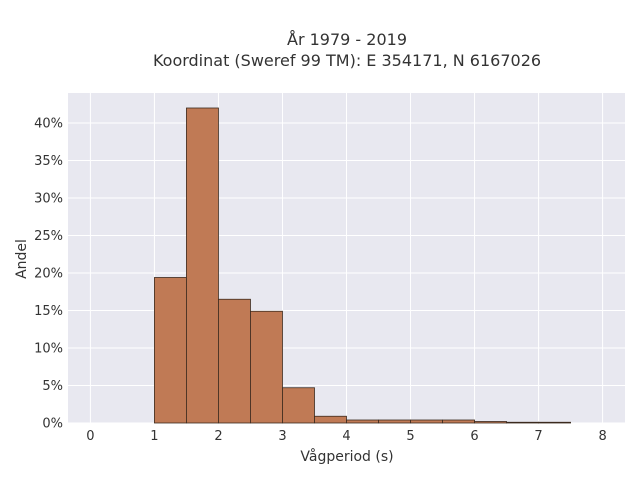  I want to click on x-tick-label: 4, so click(346, 436).